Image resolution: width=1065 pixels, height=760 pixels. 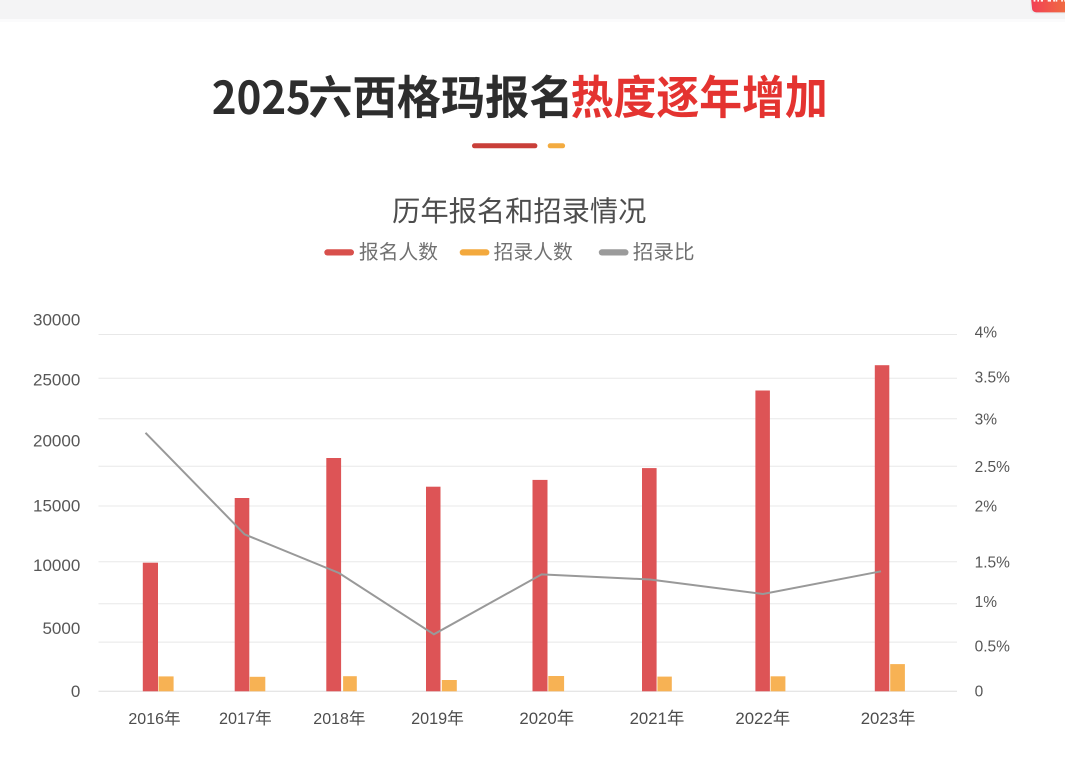 What do you see at coordinates (56, 441) in the screenshot?
I see `svg-text: 20000` at bounding box center [56, 441].